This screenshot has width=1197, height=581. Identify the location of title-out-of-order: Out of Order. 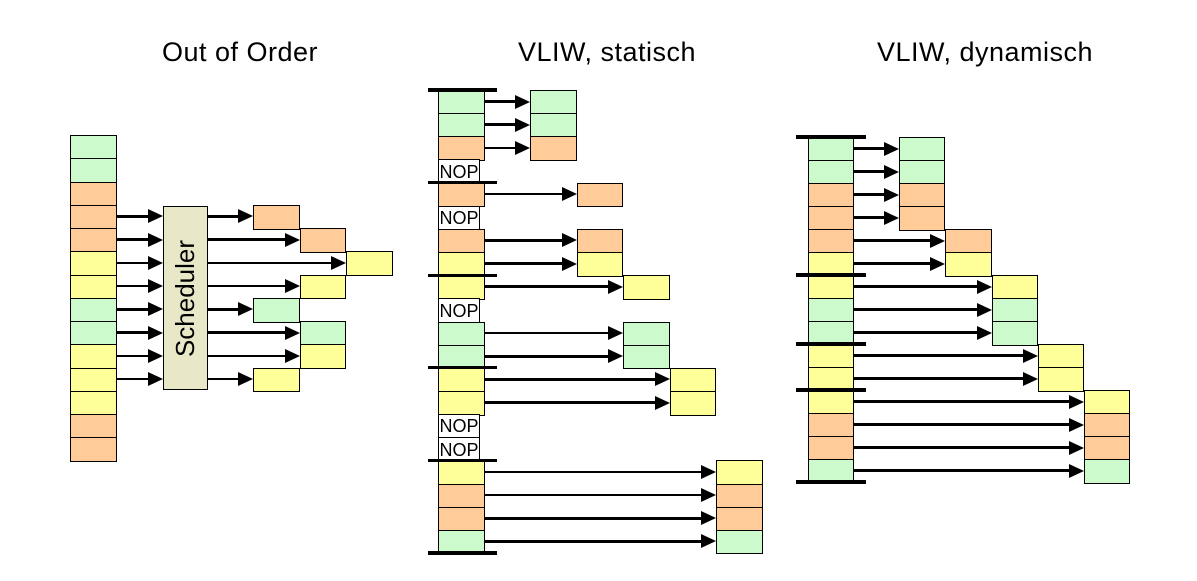
(240, 52).